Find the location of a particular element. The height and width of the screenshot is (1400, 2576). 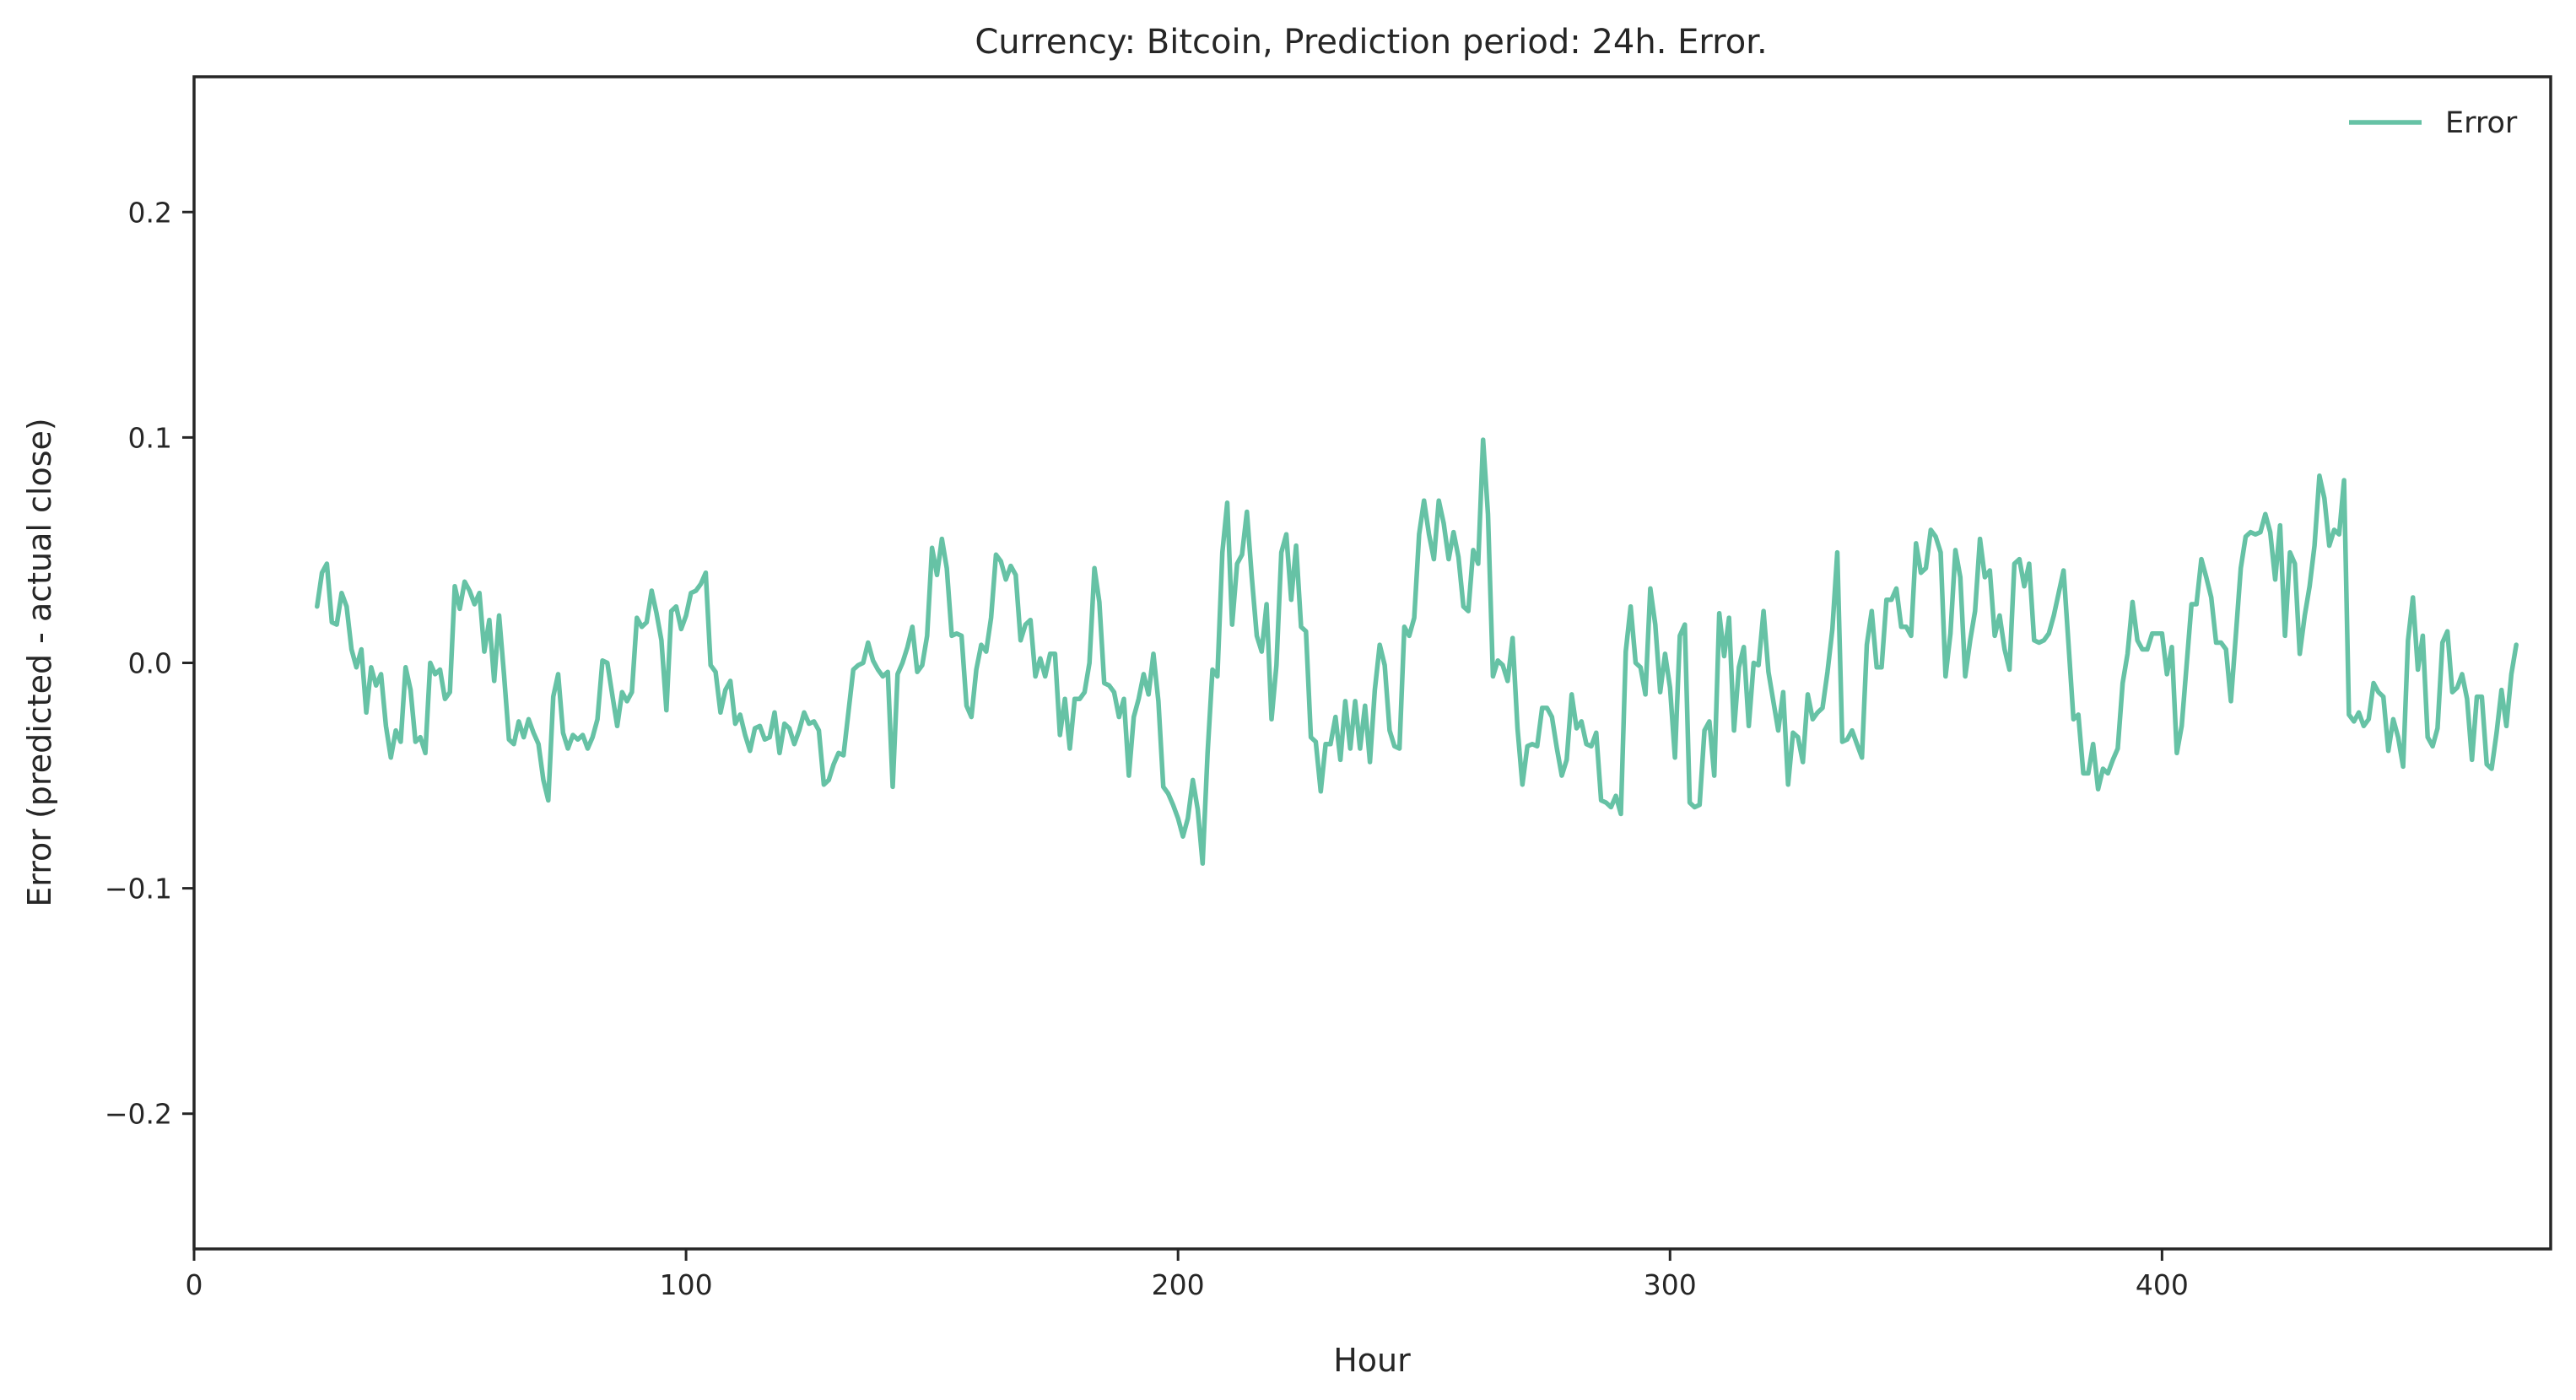

y-tick-label: 0.2 is located at coordinates (150, 212).